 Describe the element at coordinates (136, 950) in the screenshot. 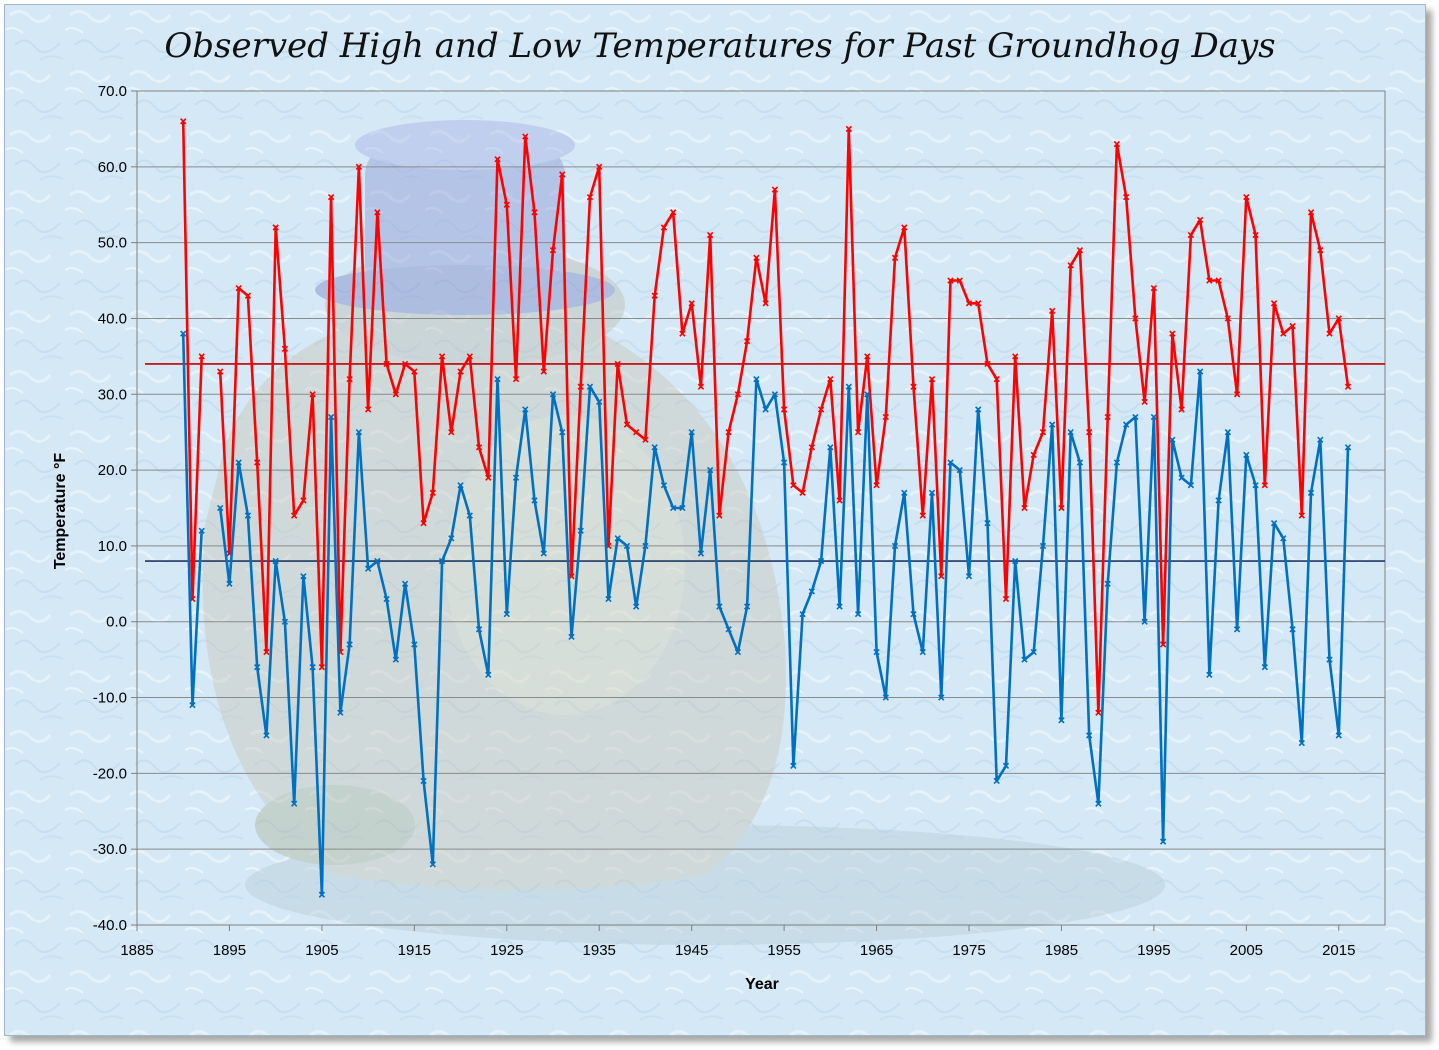

I see `x-tick-label-0: 1885` at that location.